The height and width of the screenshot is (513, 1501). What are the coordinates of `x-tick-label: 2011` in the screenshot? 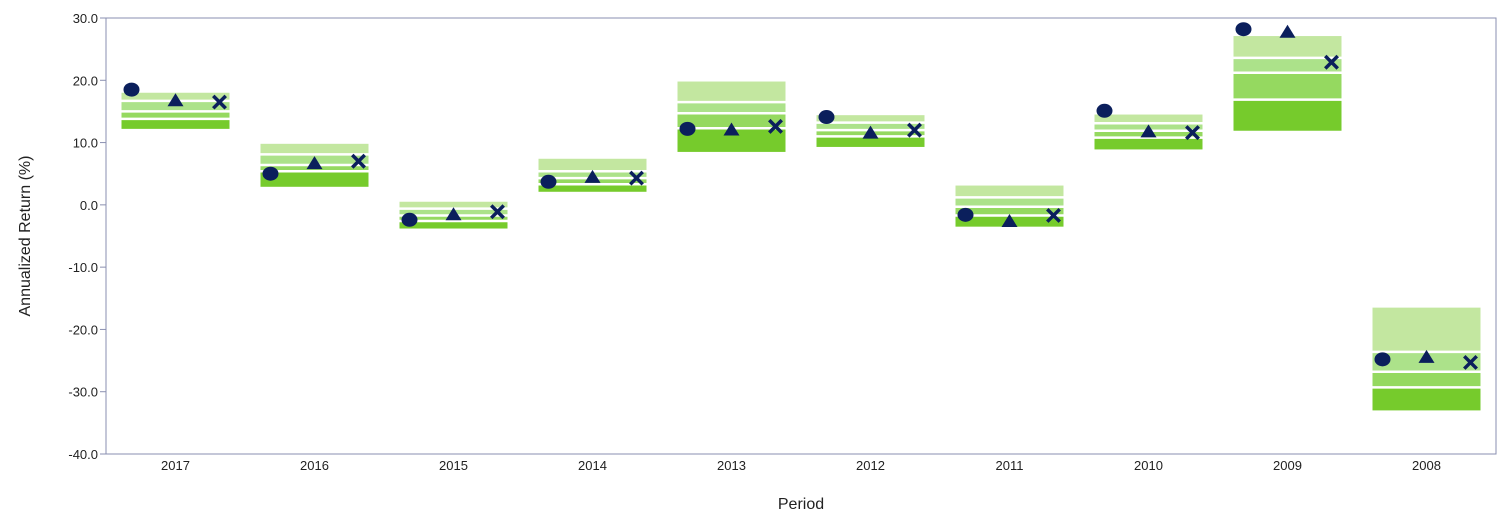 It's located at (1010, 465).